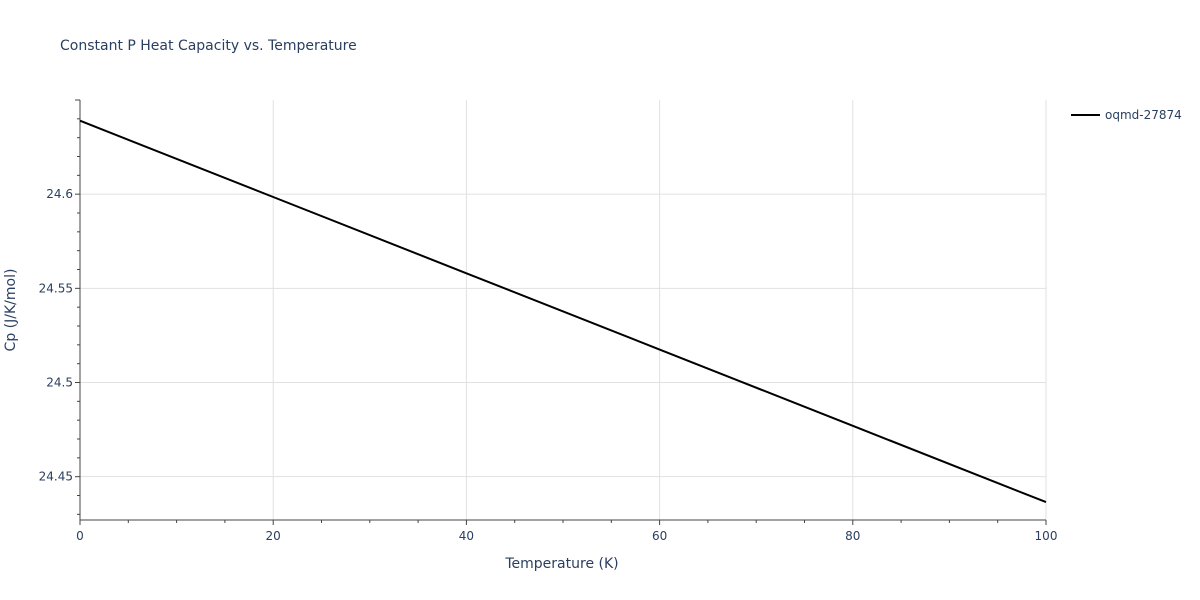 This screenshot has height=600, width=1200. What do you see at coordinates (11, 310) in the screenshot?
I see `y-axis-title: Cp (J/K/mol)` at bounding box center [11, 310].